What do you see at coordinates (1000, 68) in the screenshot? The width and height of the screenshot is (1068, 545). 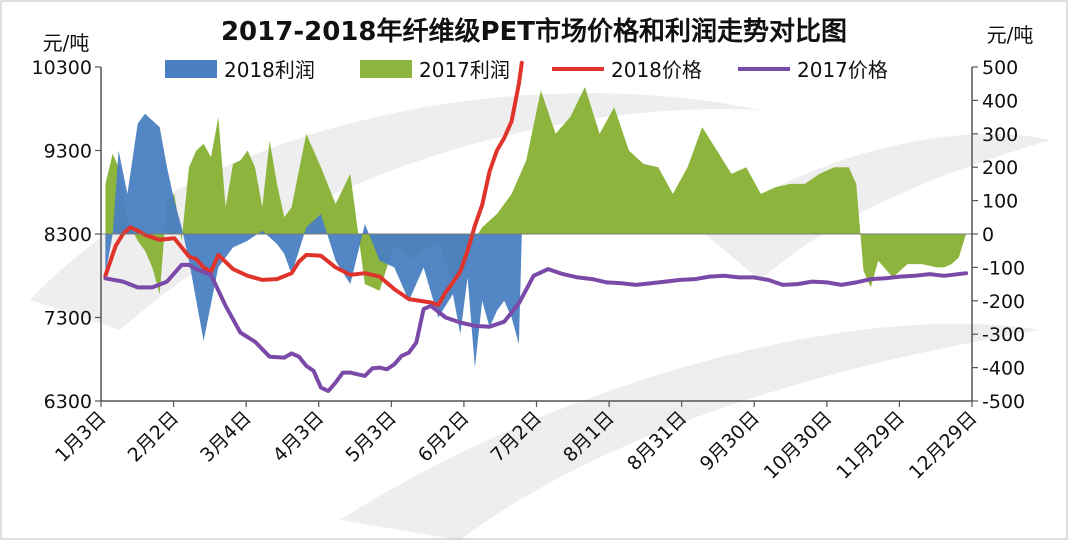 I see `right-tick-label: 500` at bounding box center [1000, 68].